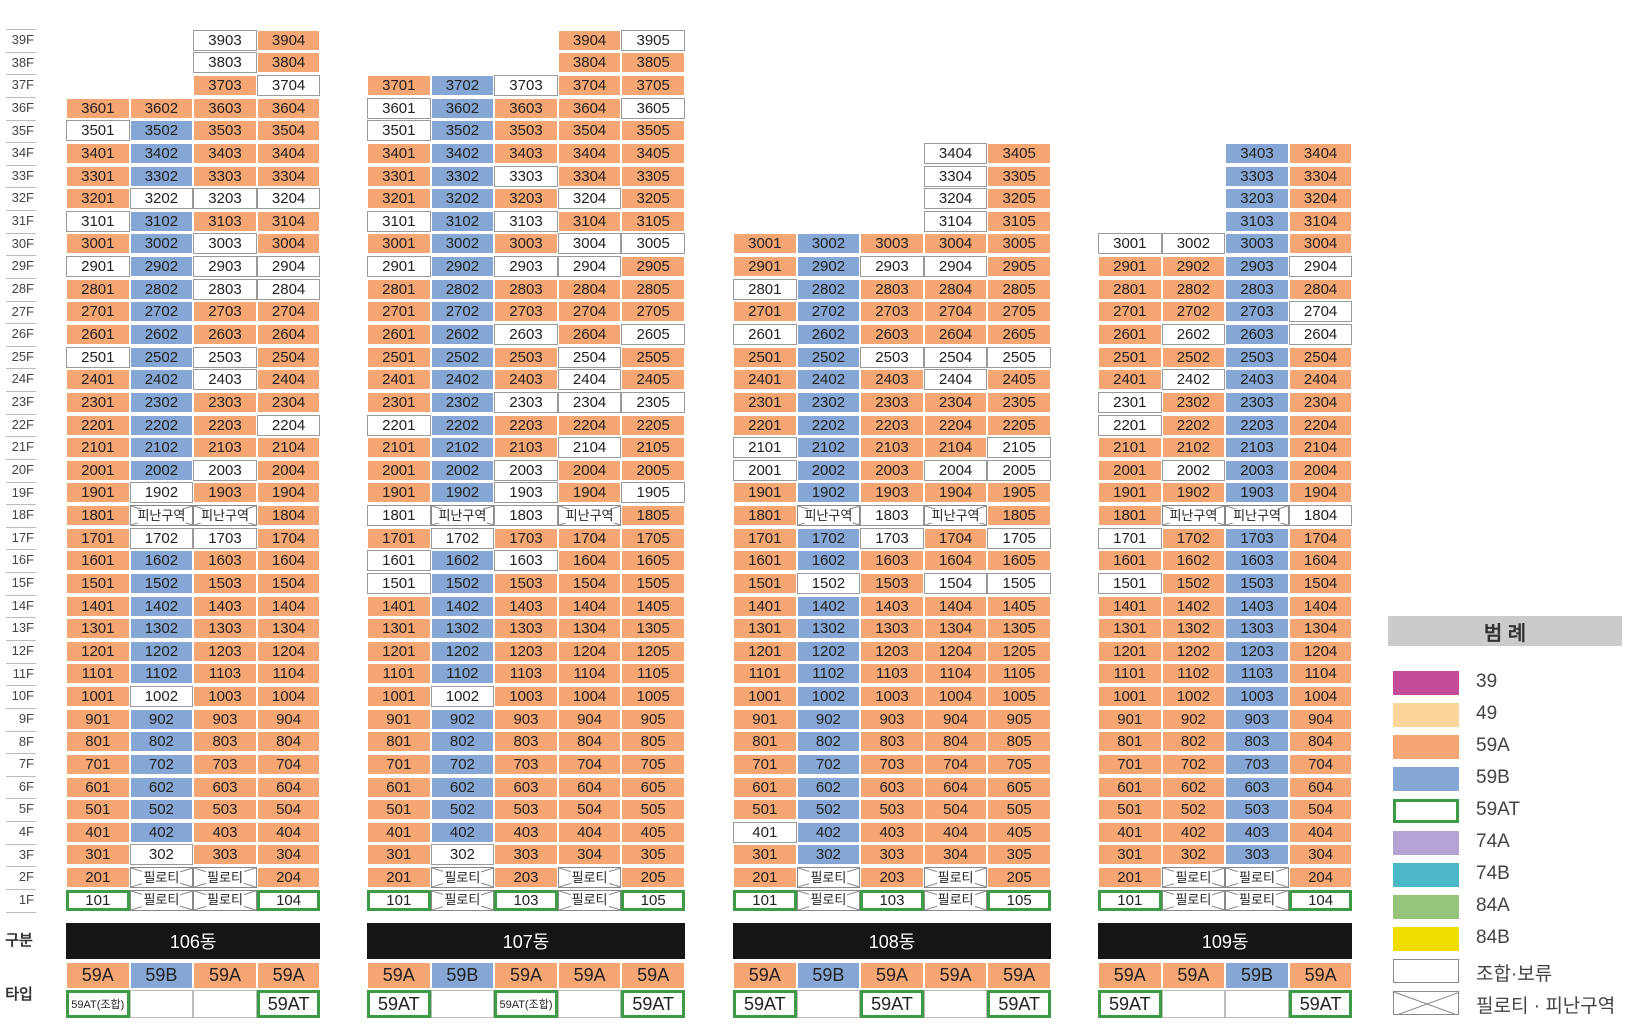 This screenshot has width=1636, height=1026. What do you see at coordinates (225, 583) in the screenshot?
I see `unit-cell: 1503` at bounding box center [225, 583].